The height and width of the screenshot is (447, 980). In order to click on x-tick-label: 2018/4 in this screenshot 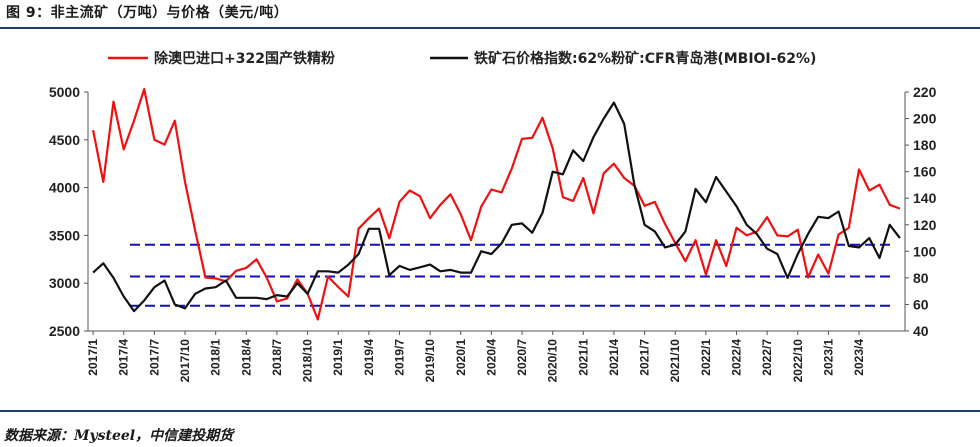, I will do `click(246, 357)`.